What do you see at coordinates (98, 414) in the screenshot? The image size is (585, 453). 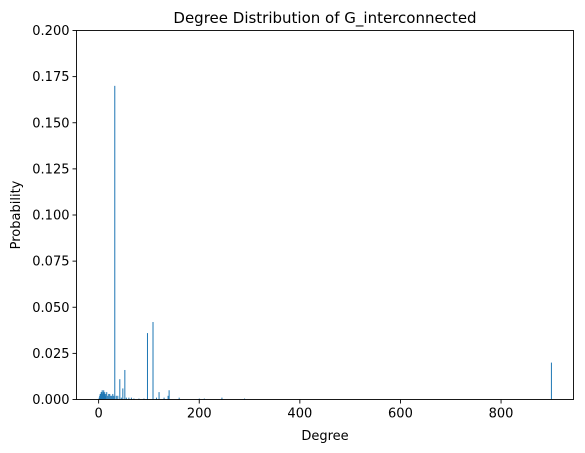 I see `x-tick-label: 0` at bounding box center [98, 414].